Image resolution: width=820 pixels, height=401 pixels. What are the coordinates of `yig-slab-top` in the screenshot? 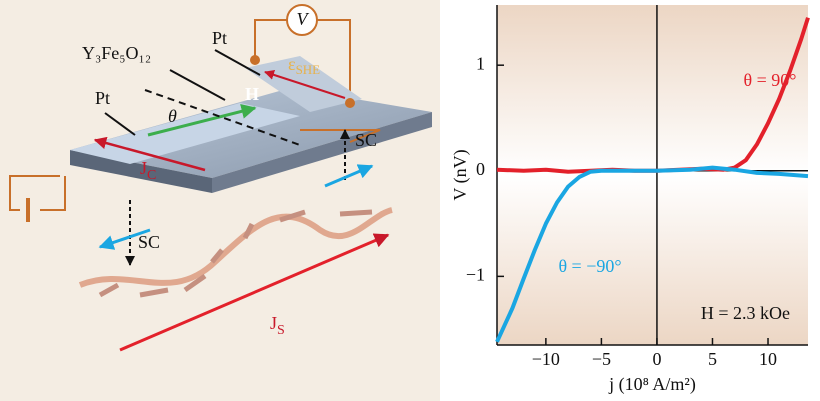 It's located at (251, 133).